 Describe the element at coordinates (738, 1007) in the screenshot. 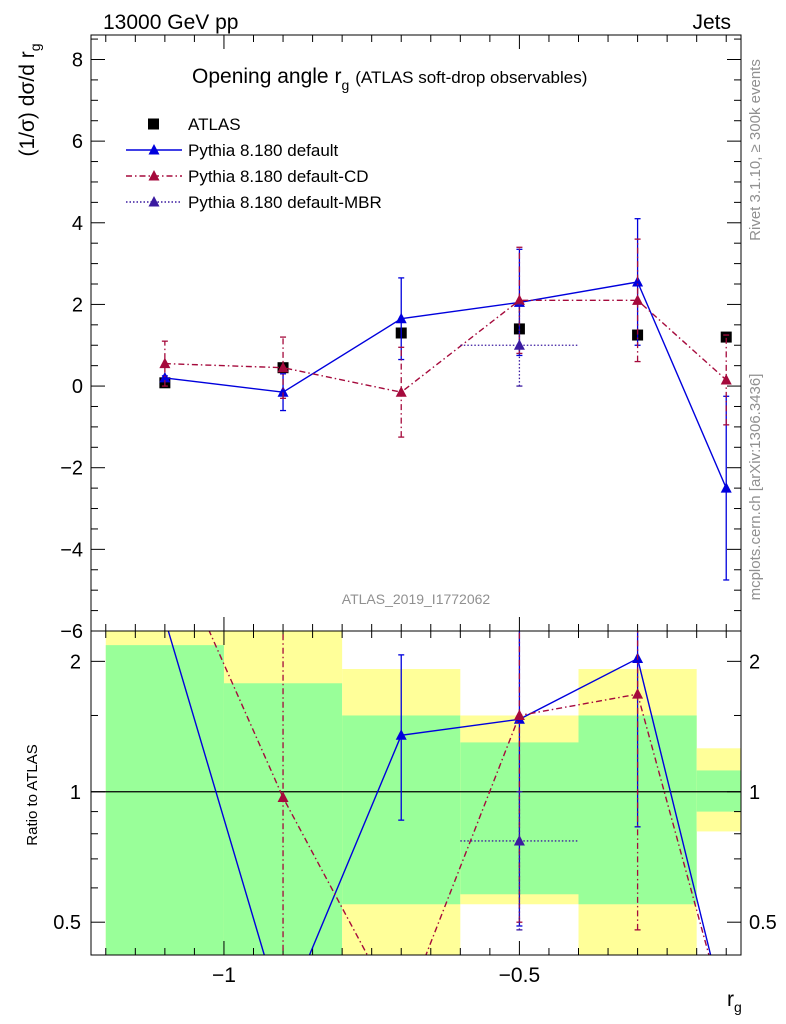

I see `xlabel-sub: g` at that location.